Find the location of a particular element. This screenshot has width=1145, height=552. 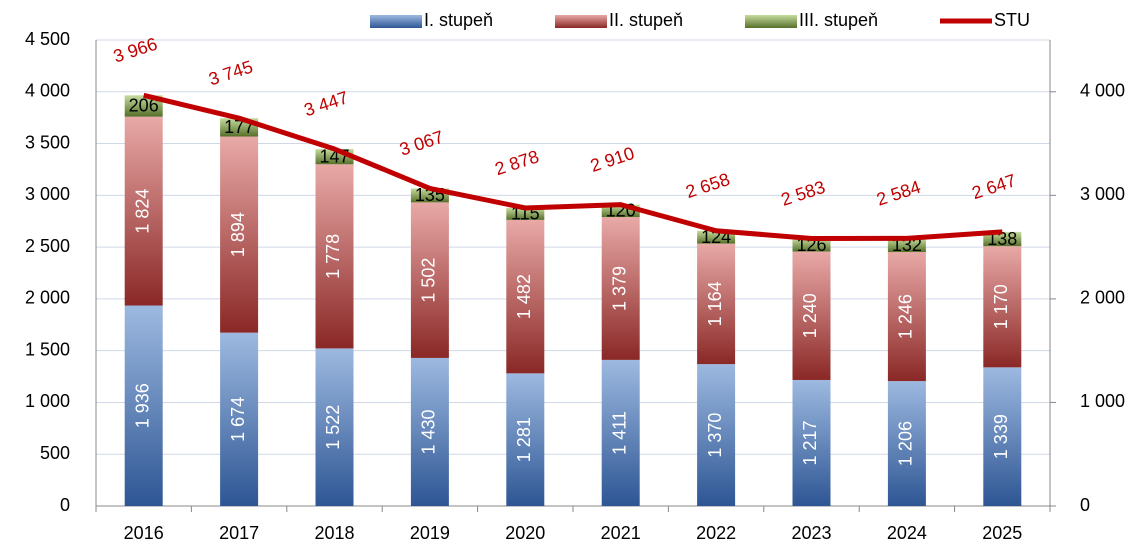

y-tick-label: 3 000 is located at coordinates (47, 194).